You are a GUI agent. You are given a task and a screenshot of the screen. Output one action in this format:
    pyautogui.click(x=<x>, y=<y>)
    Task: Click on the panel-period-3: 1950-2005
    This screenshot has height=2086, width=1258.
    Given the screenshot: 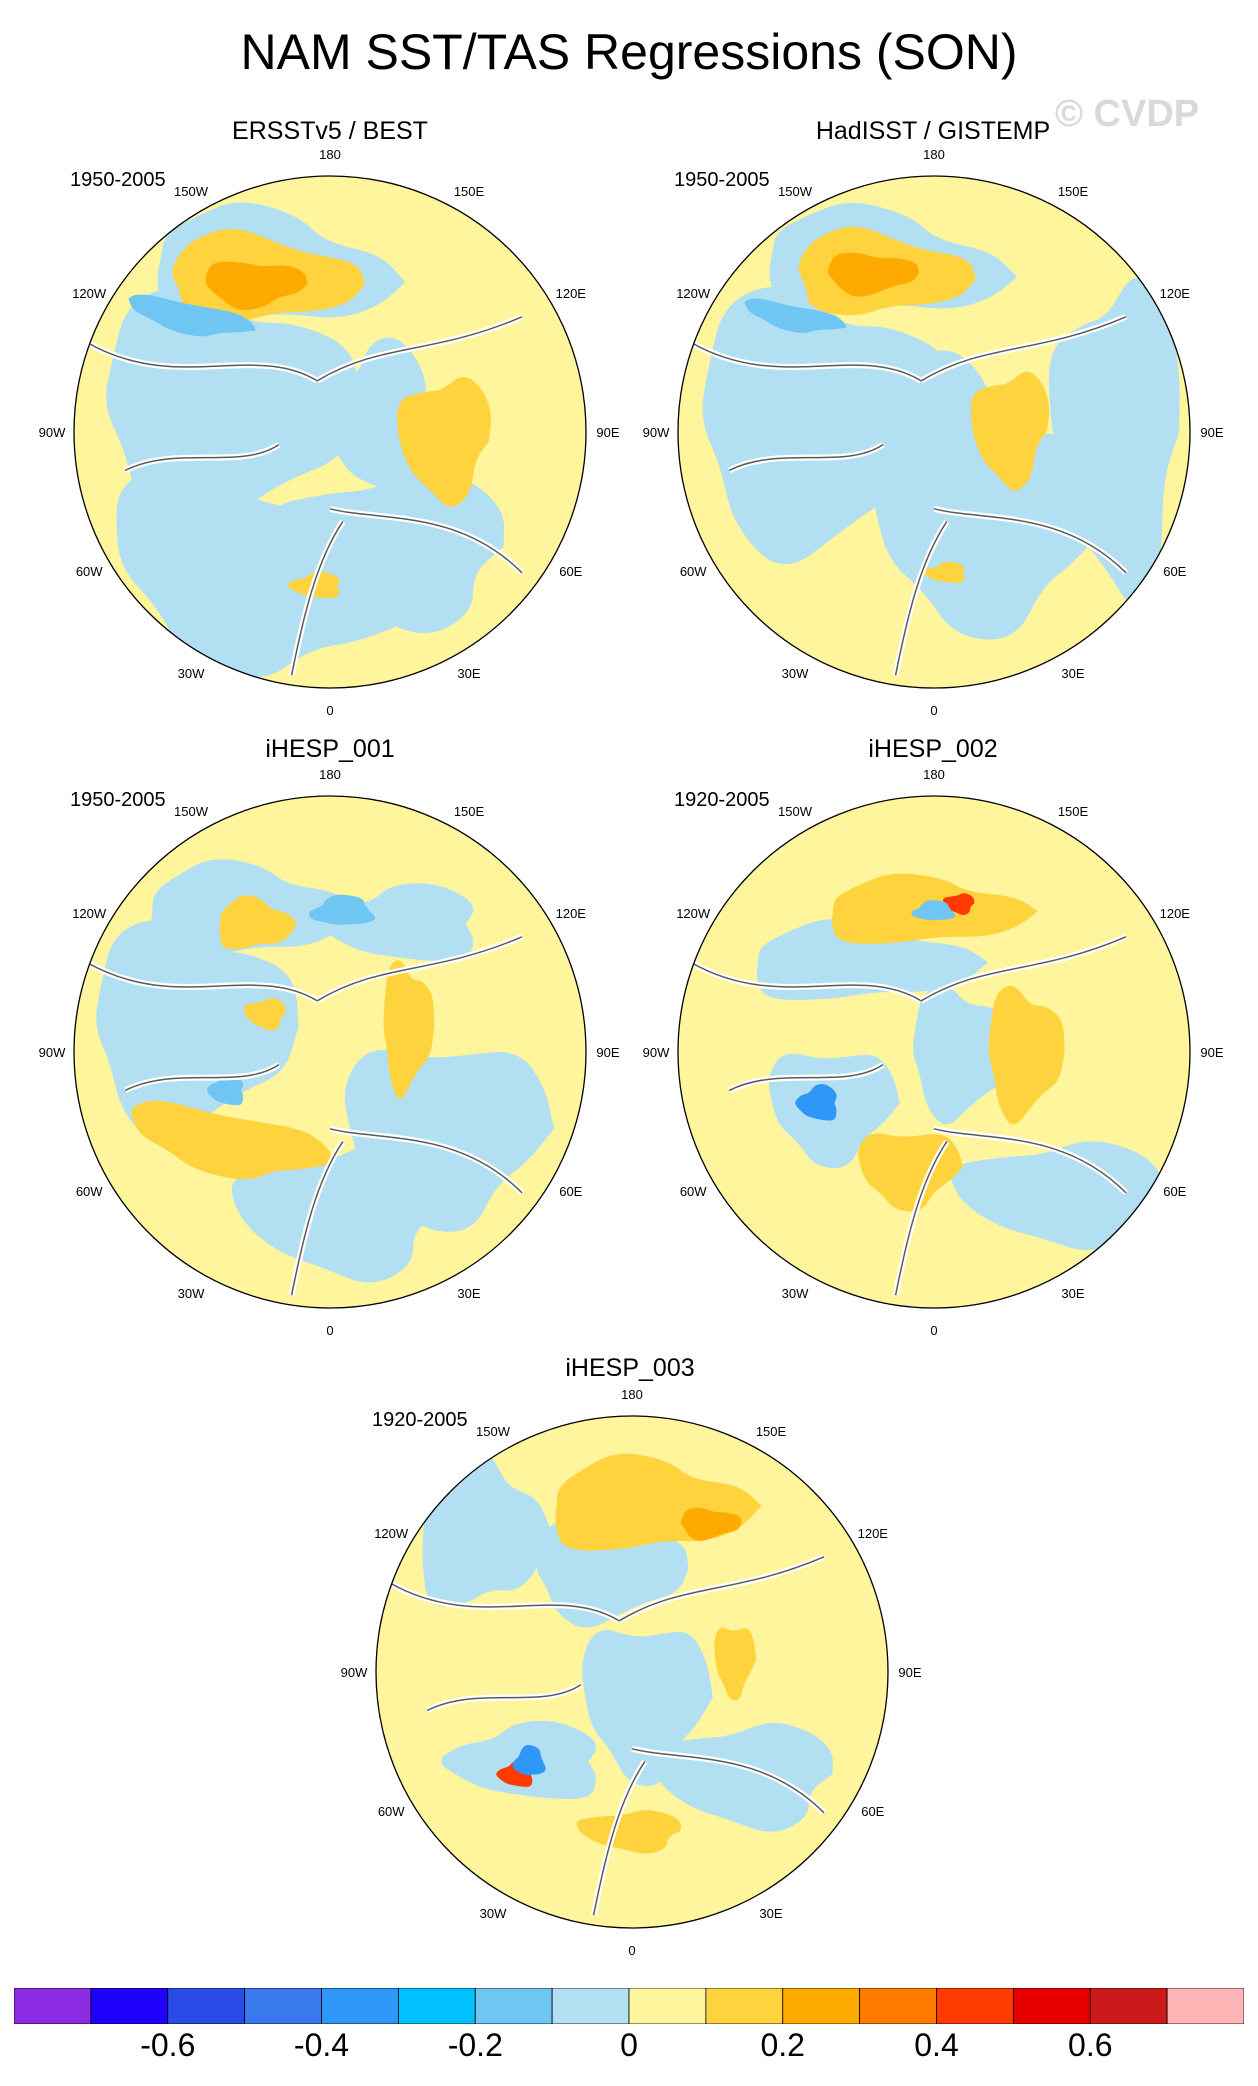 What is the action you would take?
    pyautogui.click(x=118, y=800)
    